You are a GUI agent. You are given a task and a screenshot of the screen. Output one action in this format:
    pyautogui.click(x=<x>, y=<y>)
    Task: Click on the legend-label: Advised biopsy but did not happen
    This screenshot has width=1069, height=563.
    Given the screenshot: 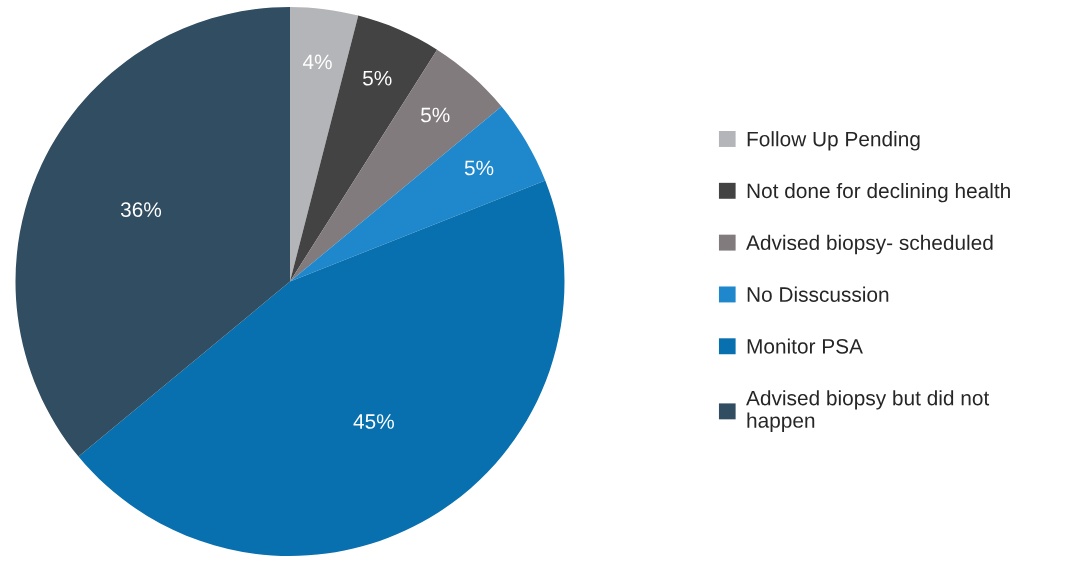 What is the action you would take?
    pyautogui.click(x=868, y=411)
    